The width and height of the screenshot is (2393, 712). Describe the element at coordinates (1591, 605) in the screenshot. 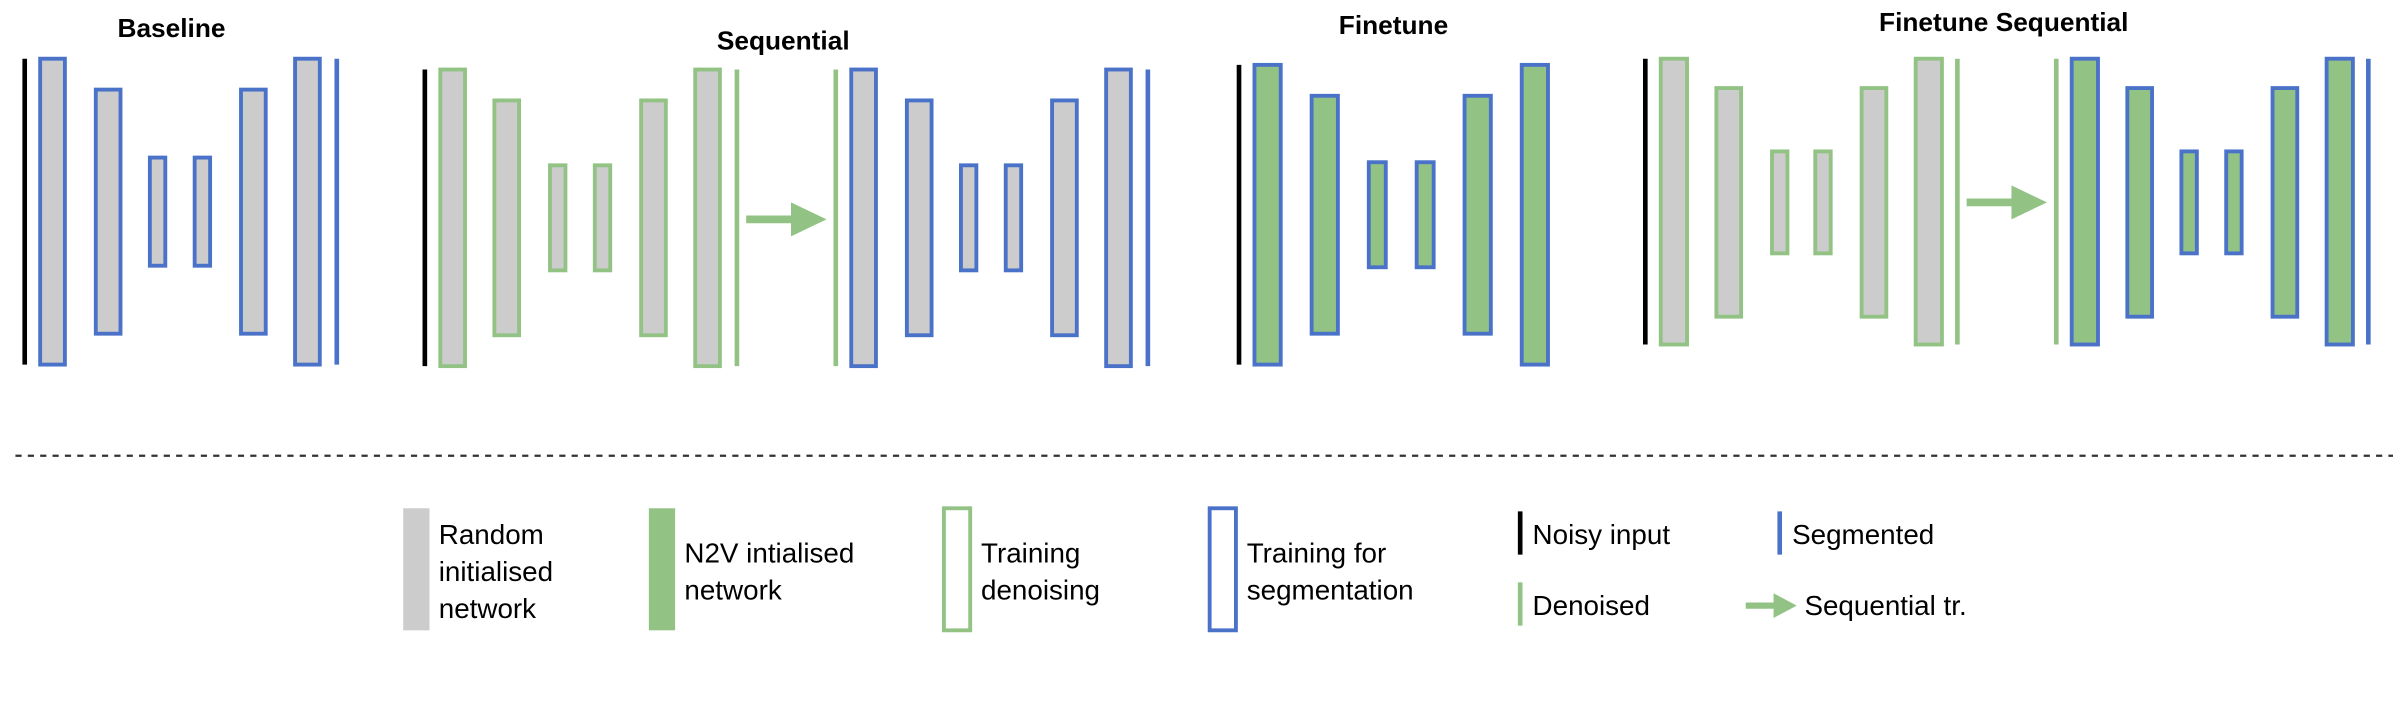

I see `legend-label-denoised: Denoised` at that location.